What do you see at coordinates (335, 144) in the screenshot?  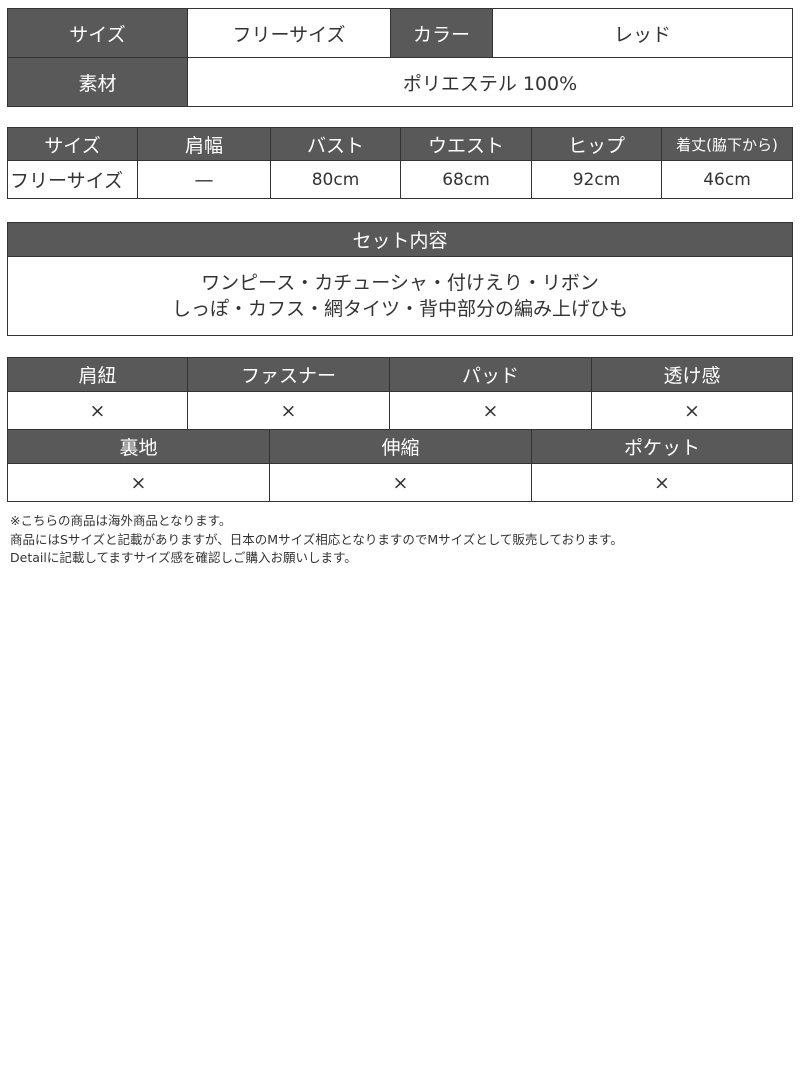 I see `header-cell: バスト` at bounding box center [335, 144].